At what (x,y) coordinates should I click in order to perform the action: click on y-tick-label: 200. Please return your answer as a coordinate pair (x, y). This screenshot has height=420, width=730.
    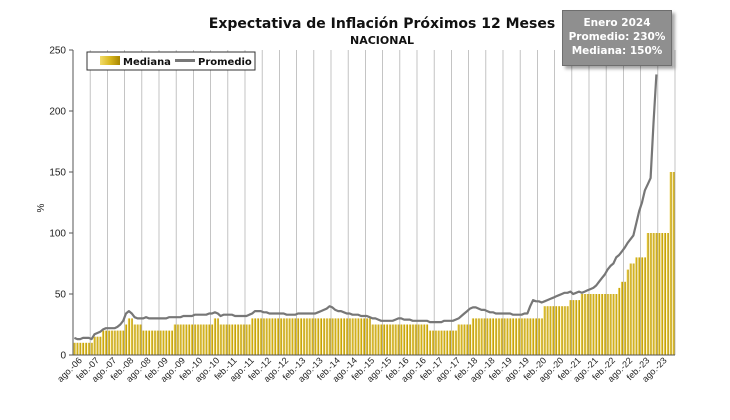
    Looking at the image, I should click on (57, 112).